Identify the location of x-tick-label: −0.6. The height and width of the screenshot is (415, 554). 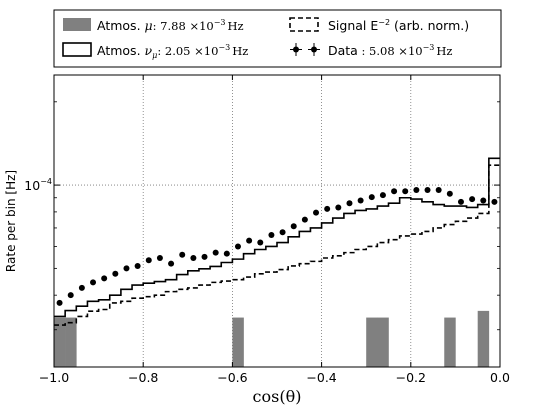
(232, 377).